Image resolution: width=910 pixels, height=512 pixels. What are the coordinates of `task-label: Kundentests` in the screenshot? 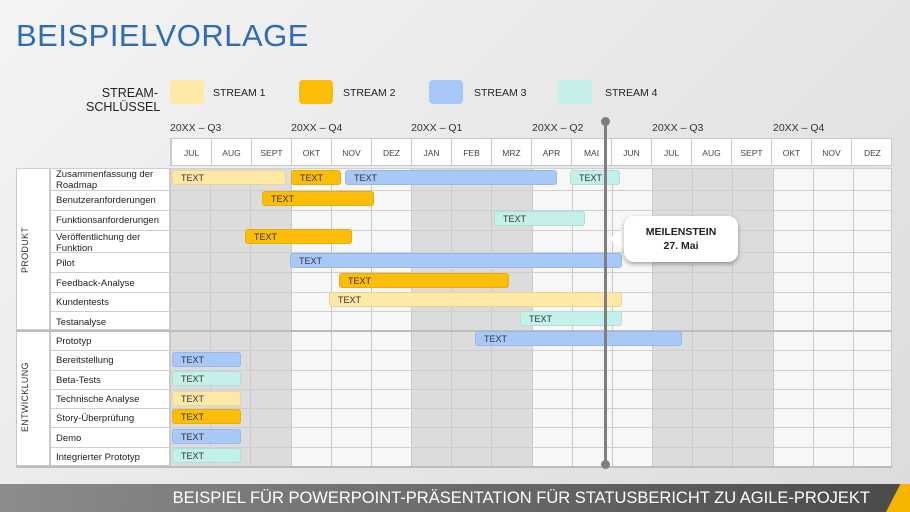 It's located at (82, 302).